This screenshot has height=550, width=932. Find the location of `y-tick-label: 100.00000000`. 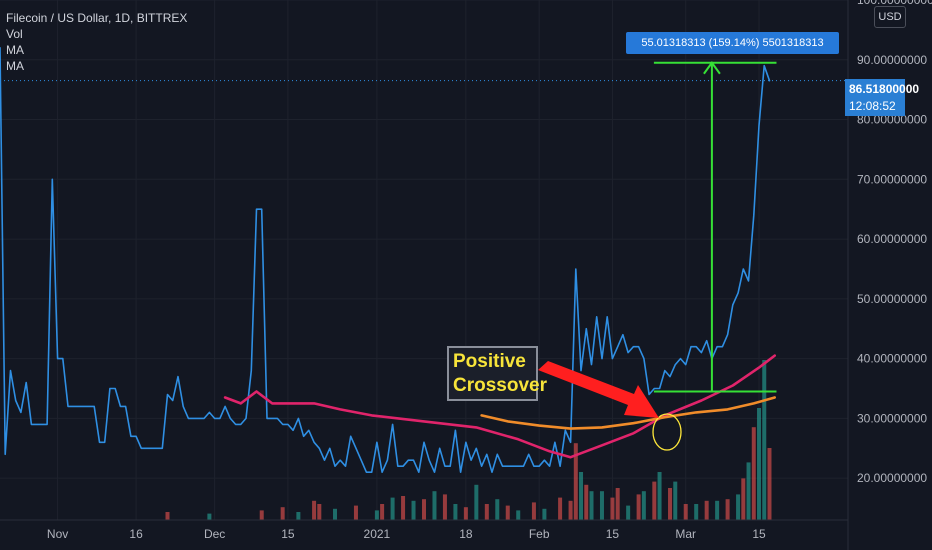

y-tick-label: 100.00000000 is located at coordinates (894, 3).